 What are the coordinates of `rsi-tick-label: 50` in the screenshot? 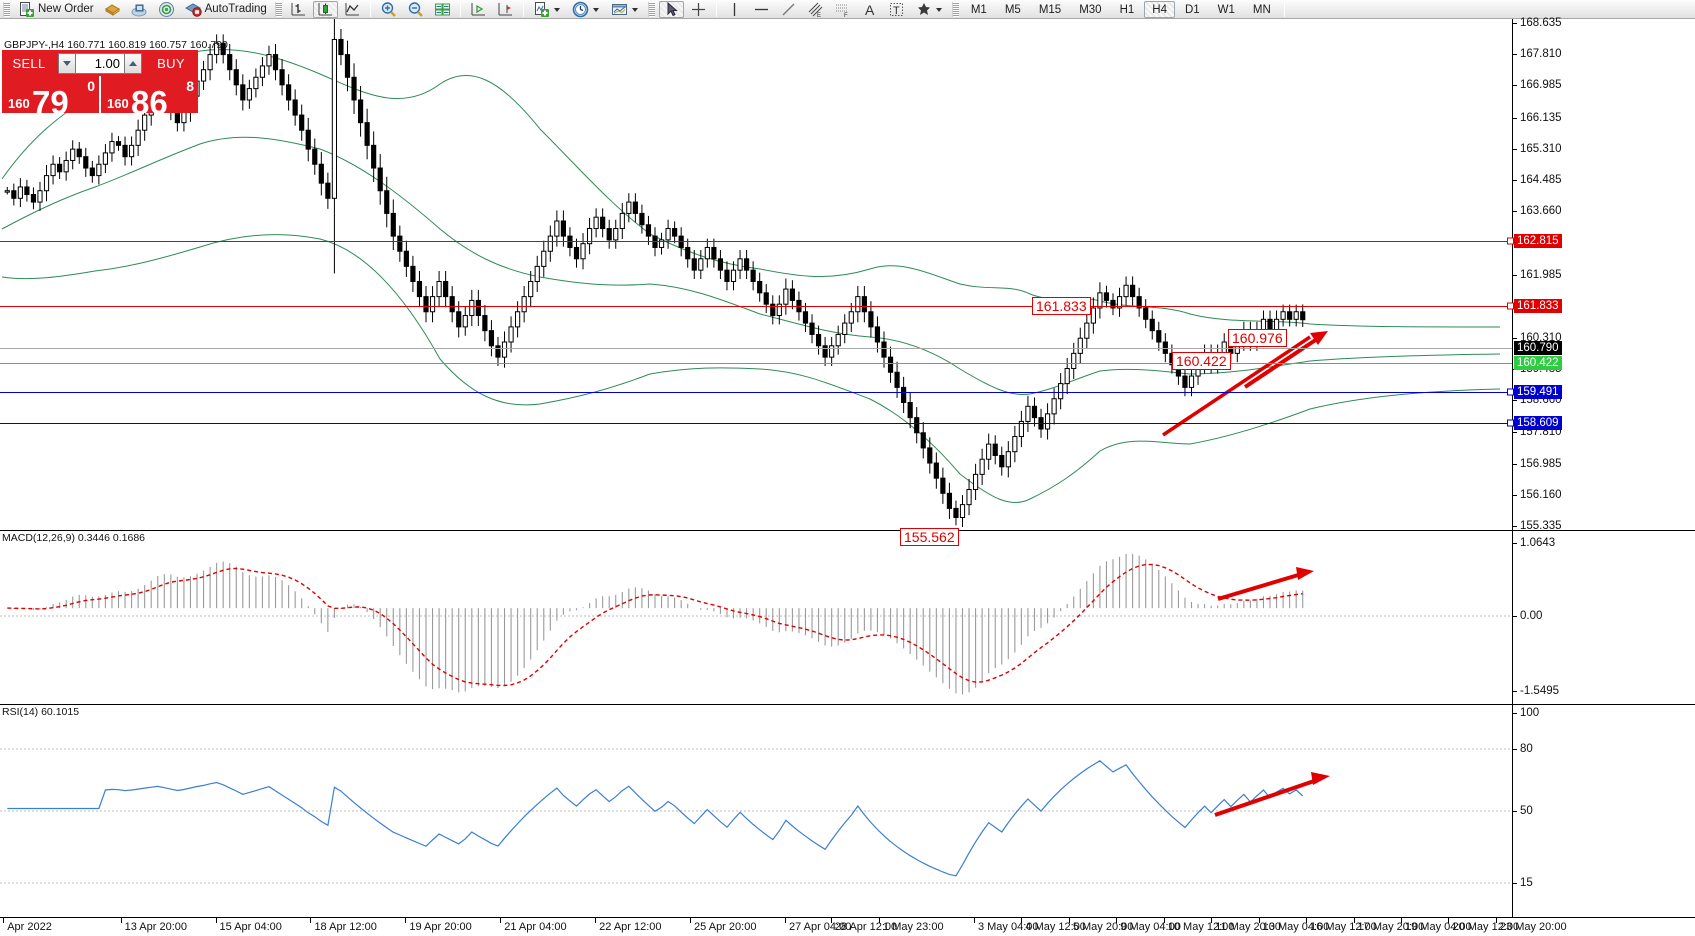 It's located at (1526, 811).